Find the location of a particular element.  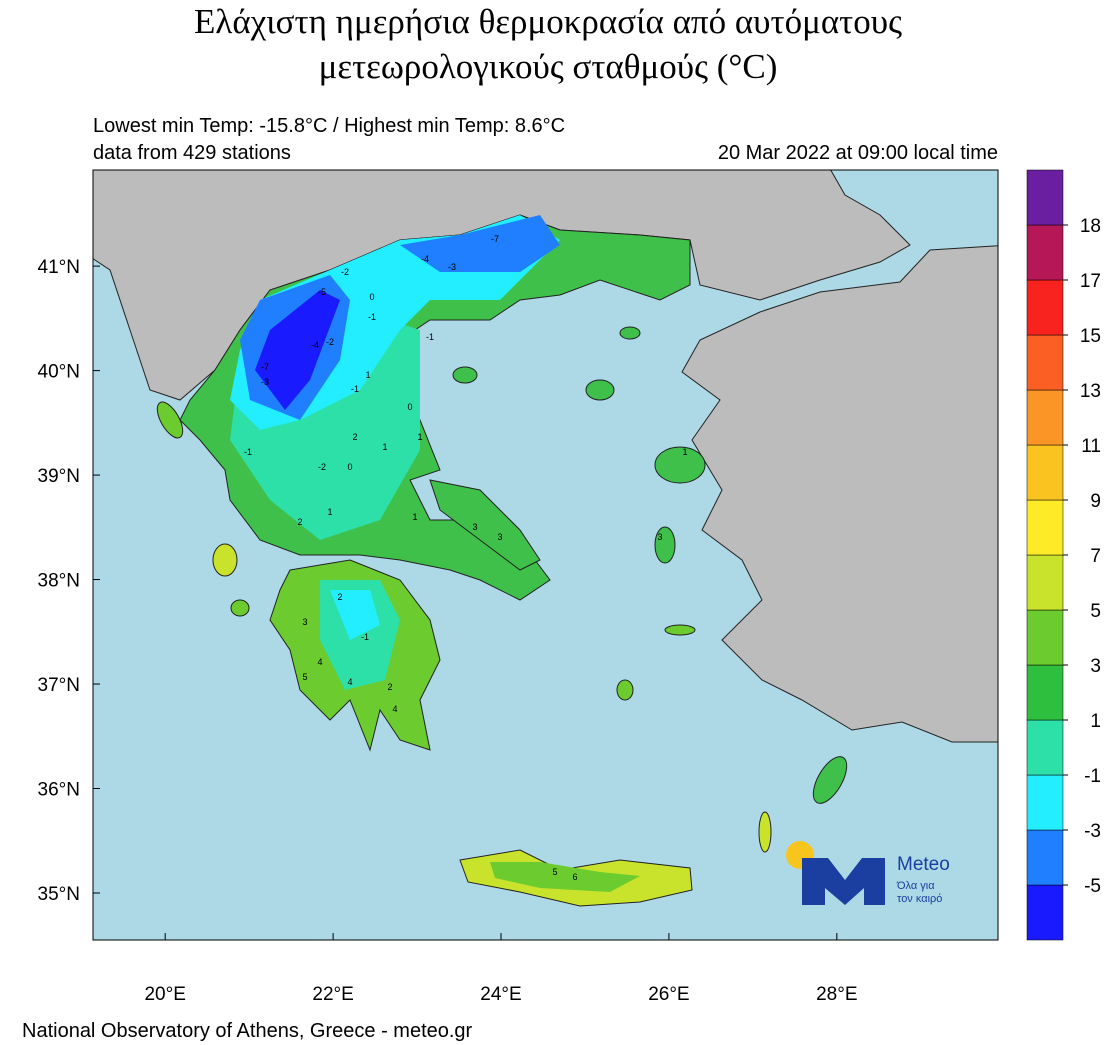

colorbar-label: 13 is located at coordinates (1090, 391).